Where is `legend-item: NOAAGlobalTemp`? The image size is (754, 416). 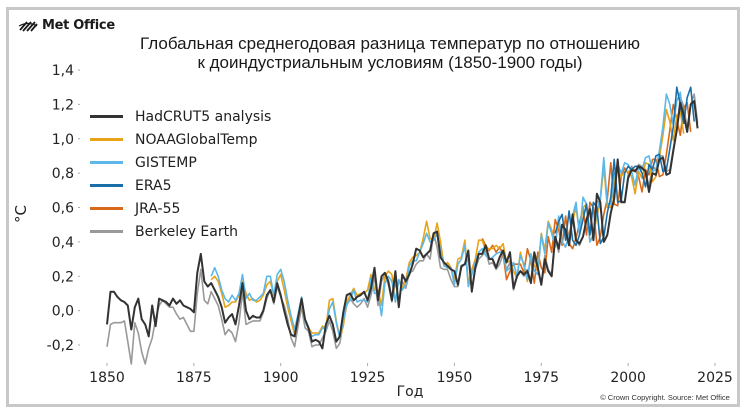 legend-item: NOAAGlobalTemp is located at coordinates (180, 139).